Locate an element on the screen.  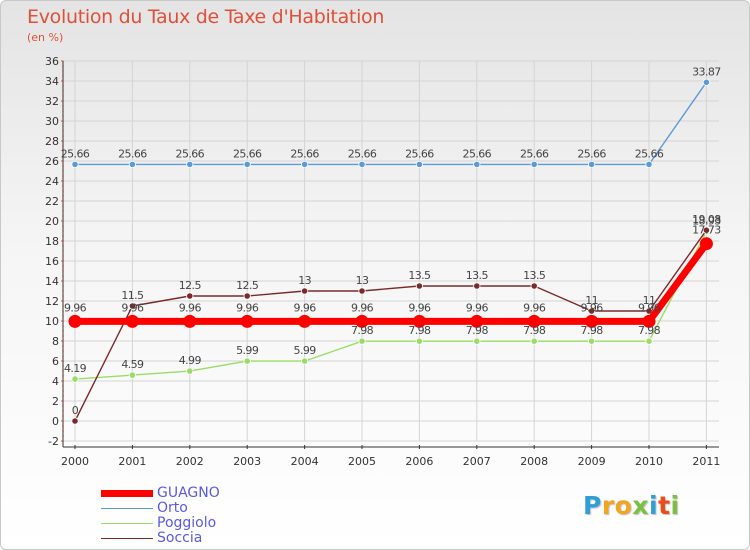
x-tick-label: 2004 is located at coordinates (305, 461).